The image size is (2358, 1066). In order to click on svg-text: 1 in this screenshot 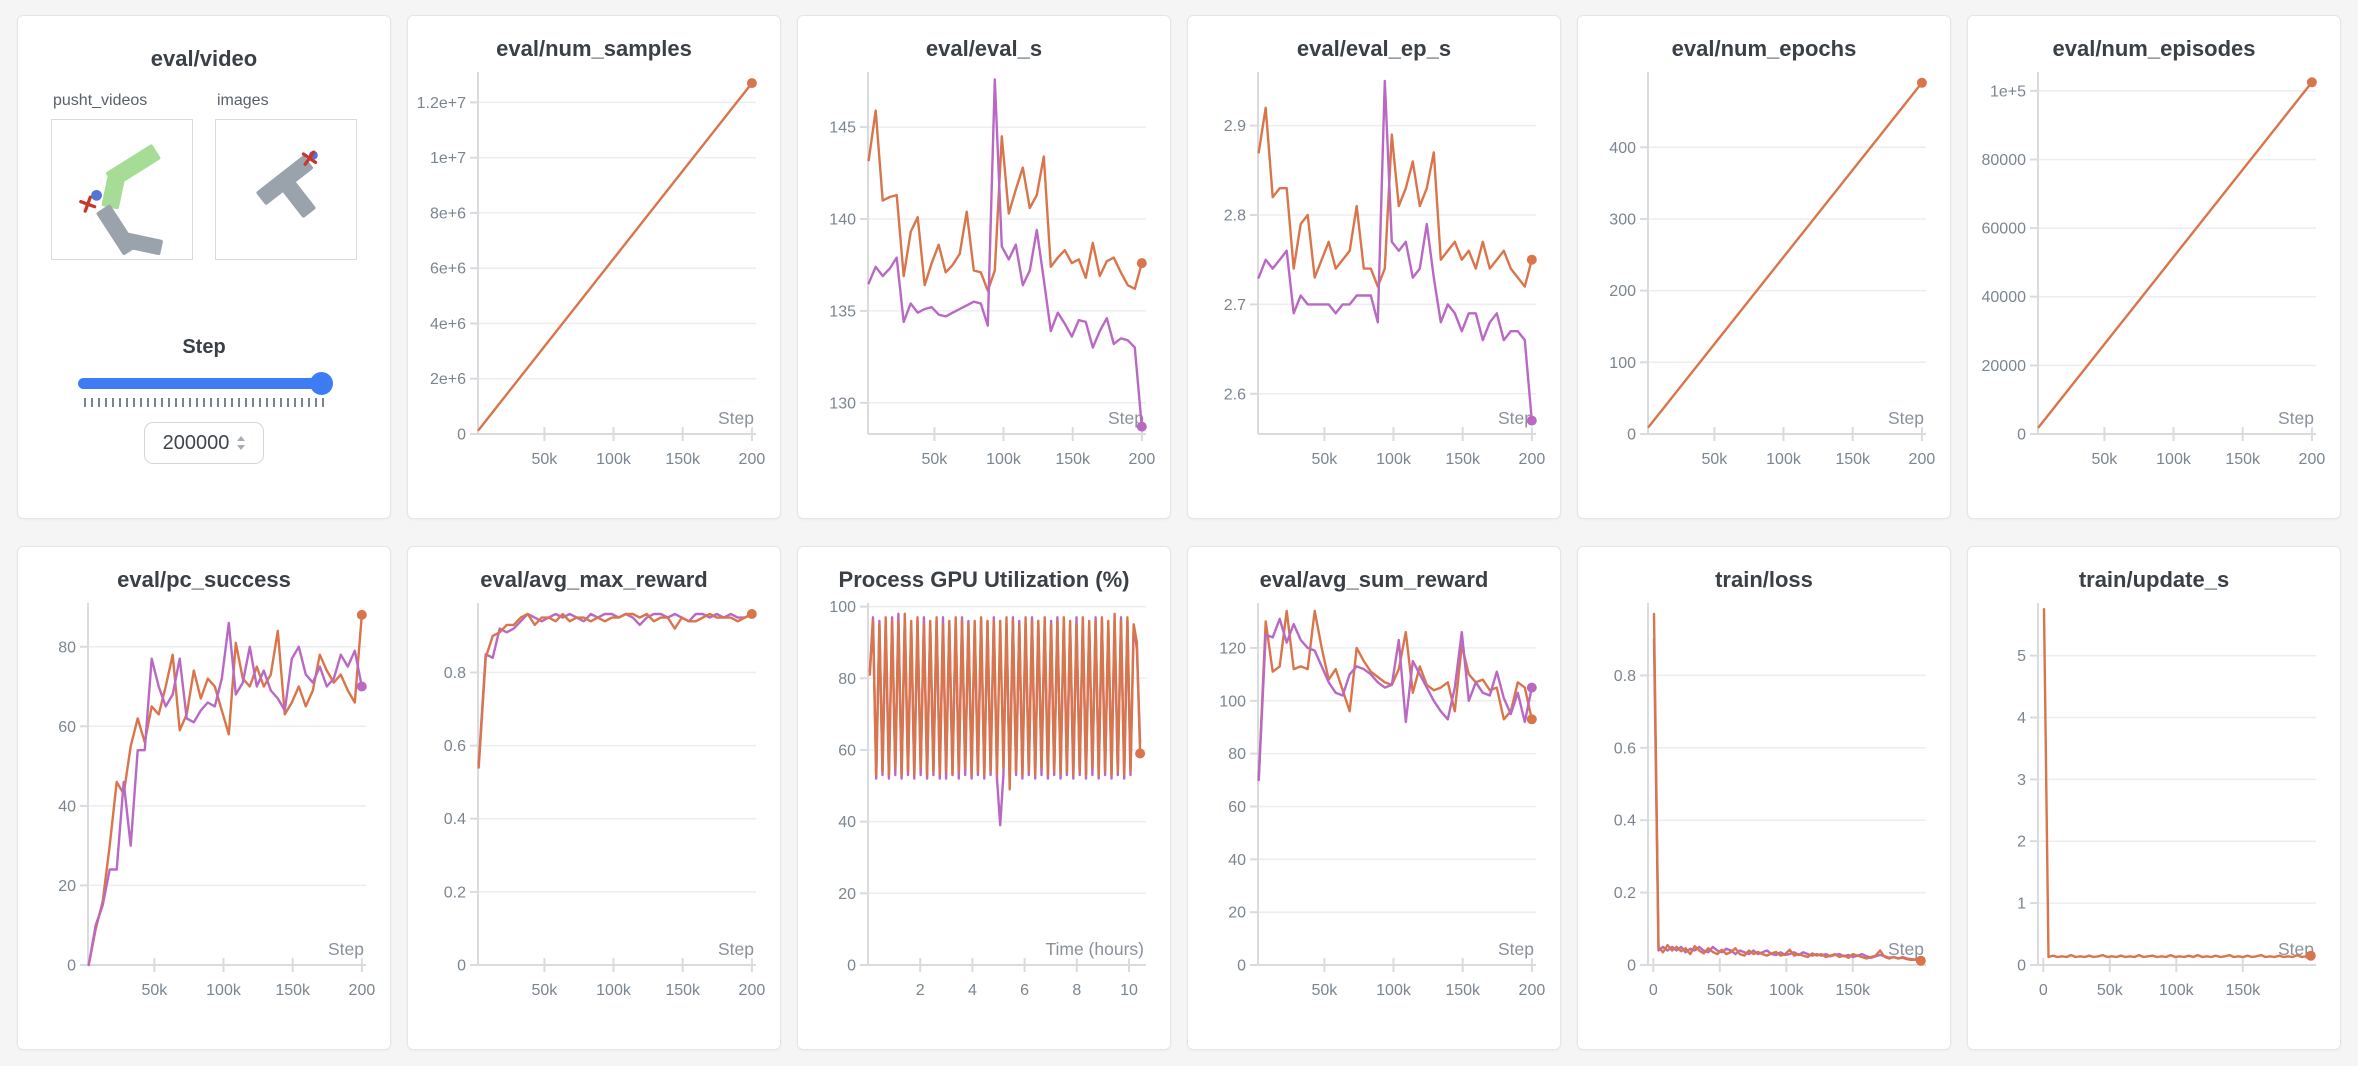, I will do `click(2021, 904)`.